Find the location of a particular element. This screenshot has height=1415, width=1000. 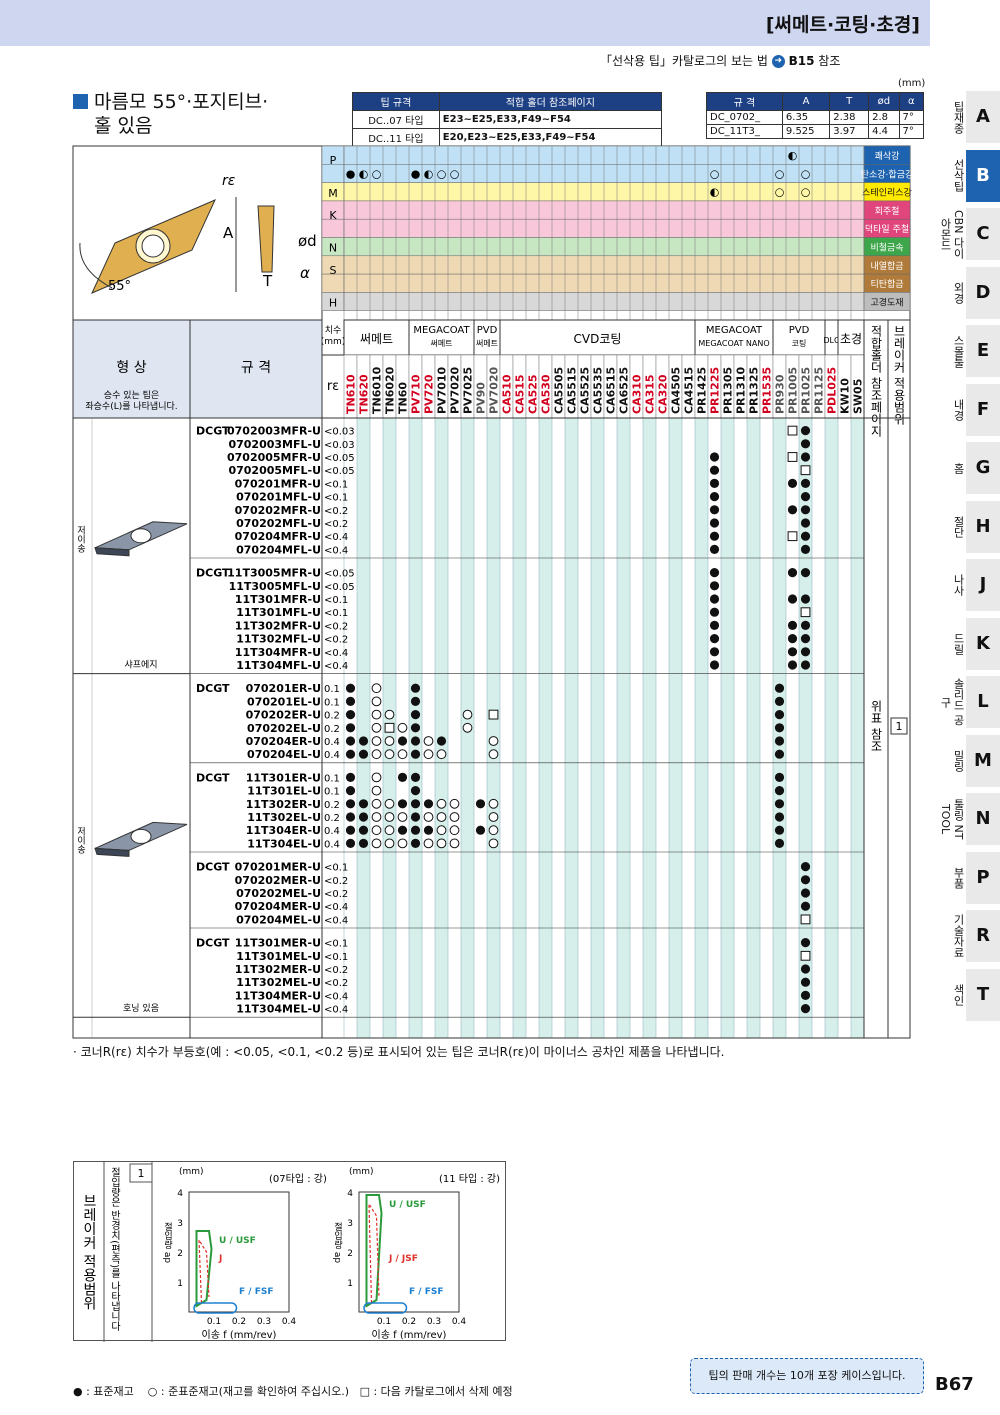

insert-code: 11T304MER-U is located at coordinates (278, 995).